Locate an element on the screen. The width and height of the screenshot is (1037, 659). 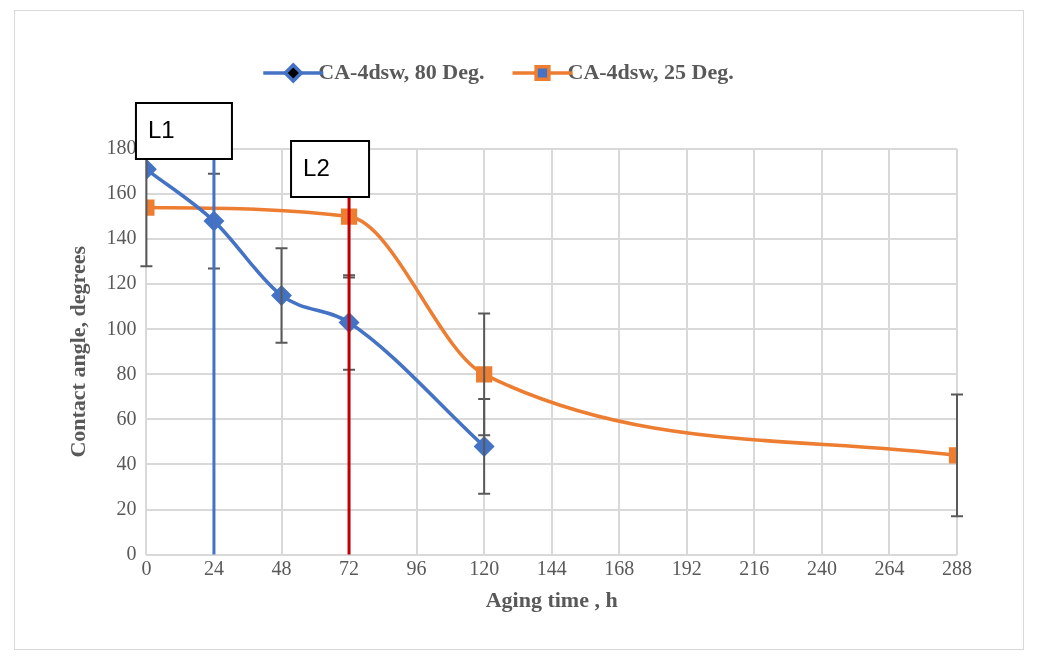
x-tick-label: 216 is located at coordinates (754, 567).